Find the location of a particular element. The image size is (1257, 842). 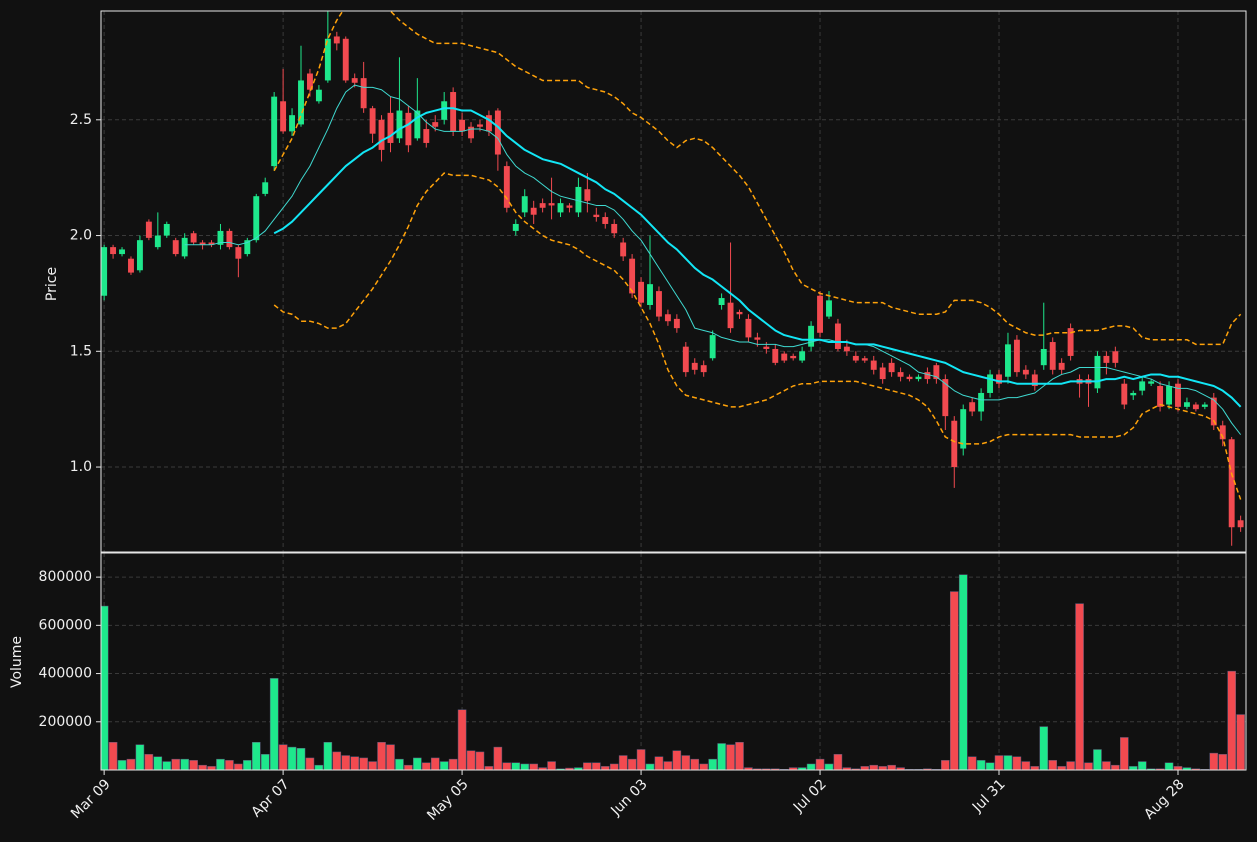

y-tick-label: 2.5 is located at coordinates (81, 120).